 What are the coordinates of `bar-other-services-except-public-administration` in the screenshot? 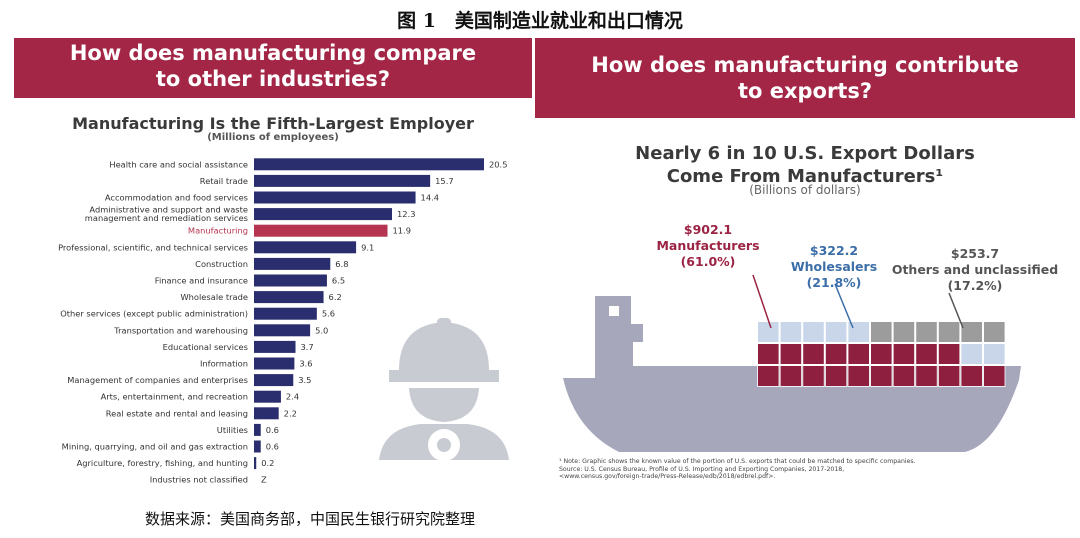 It's located at (285, 313).